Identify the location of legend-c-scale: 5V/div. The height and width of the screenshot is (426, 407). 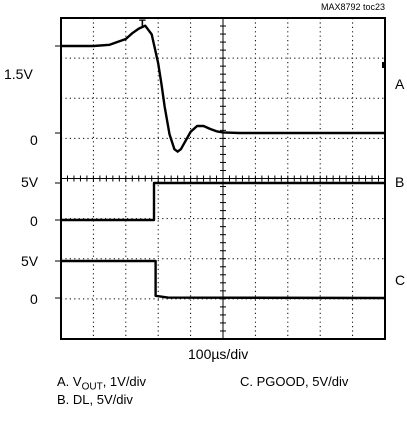
(330, 381).